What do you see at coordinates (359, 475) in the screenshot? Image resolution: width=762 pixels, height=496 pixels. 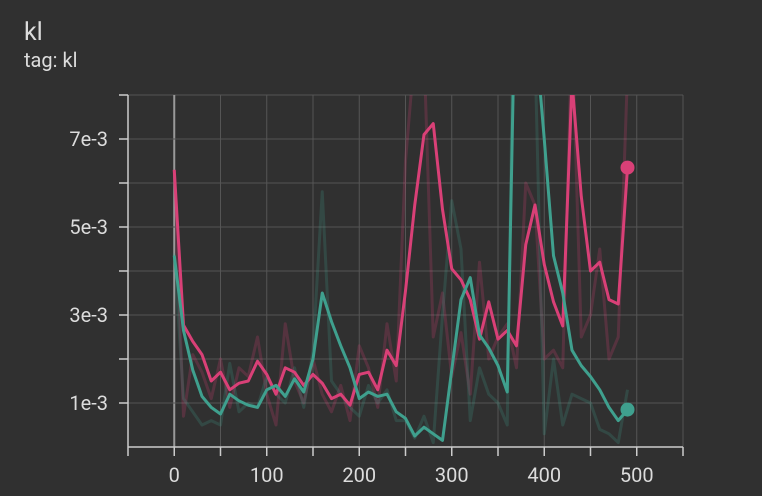 I see `x-tick-label: 200` at bounding box center [359, 475].